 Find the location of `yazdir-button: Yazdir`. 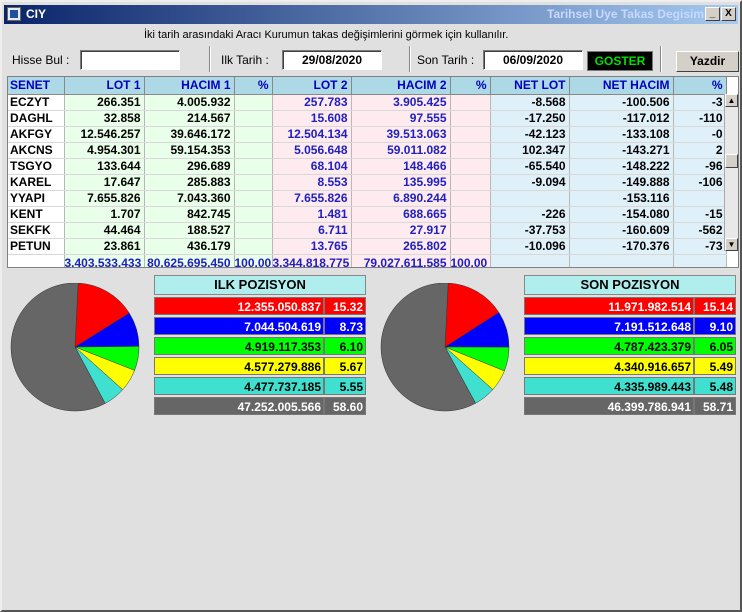

yazdir-button: Yazdir is located at coordinates (707, 61).